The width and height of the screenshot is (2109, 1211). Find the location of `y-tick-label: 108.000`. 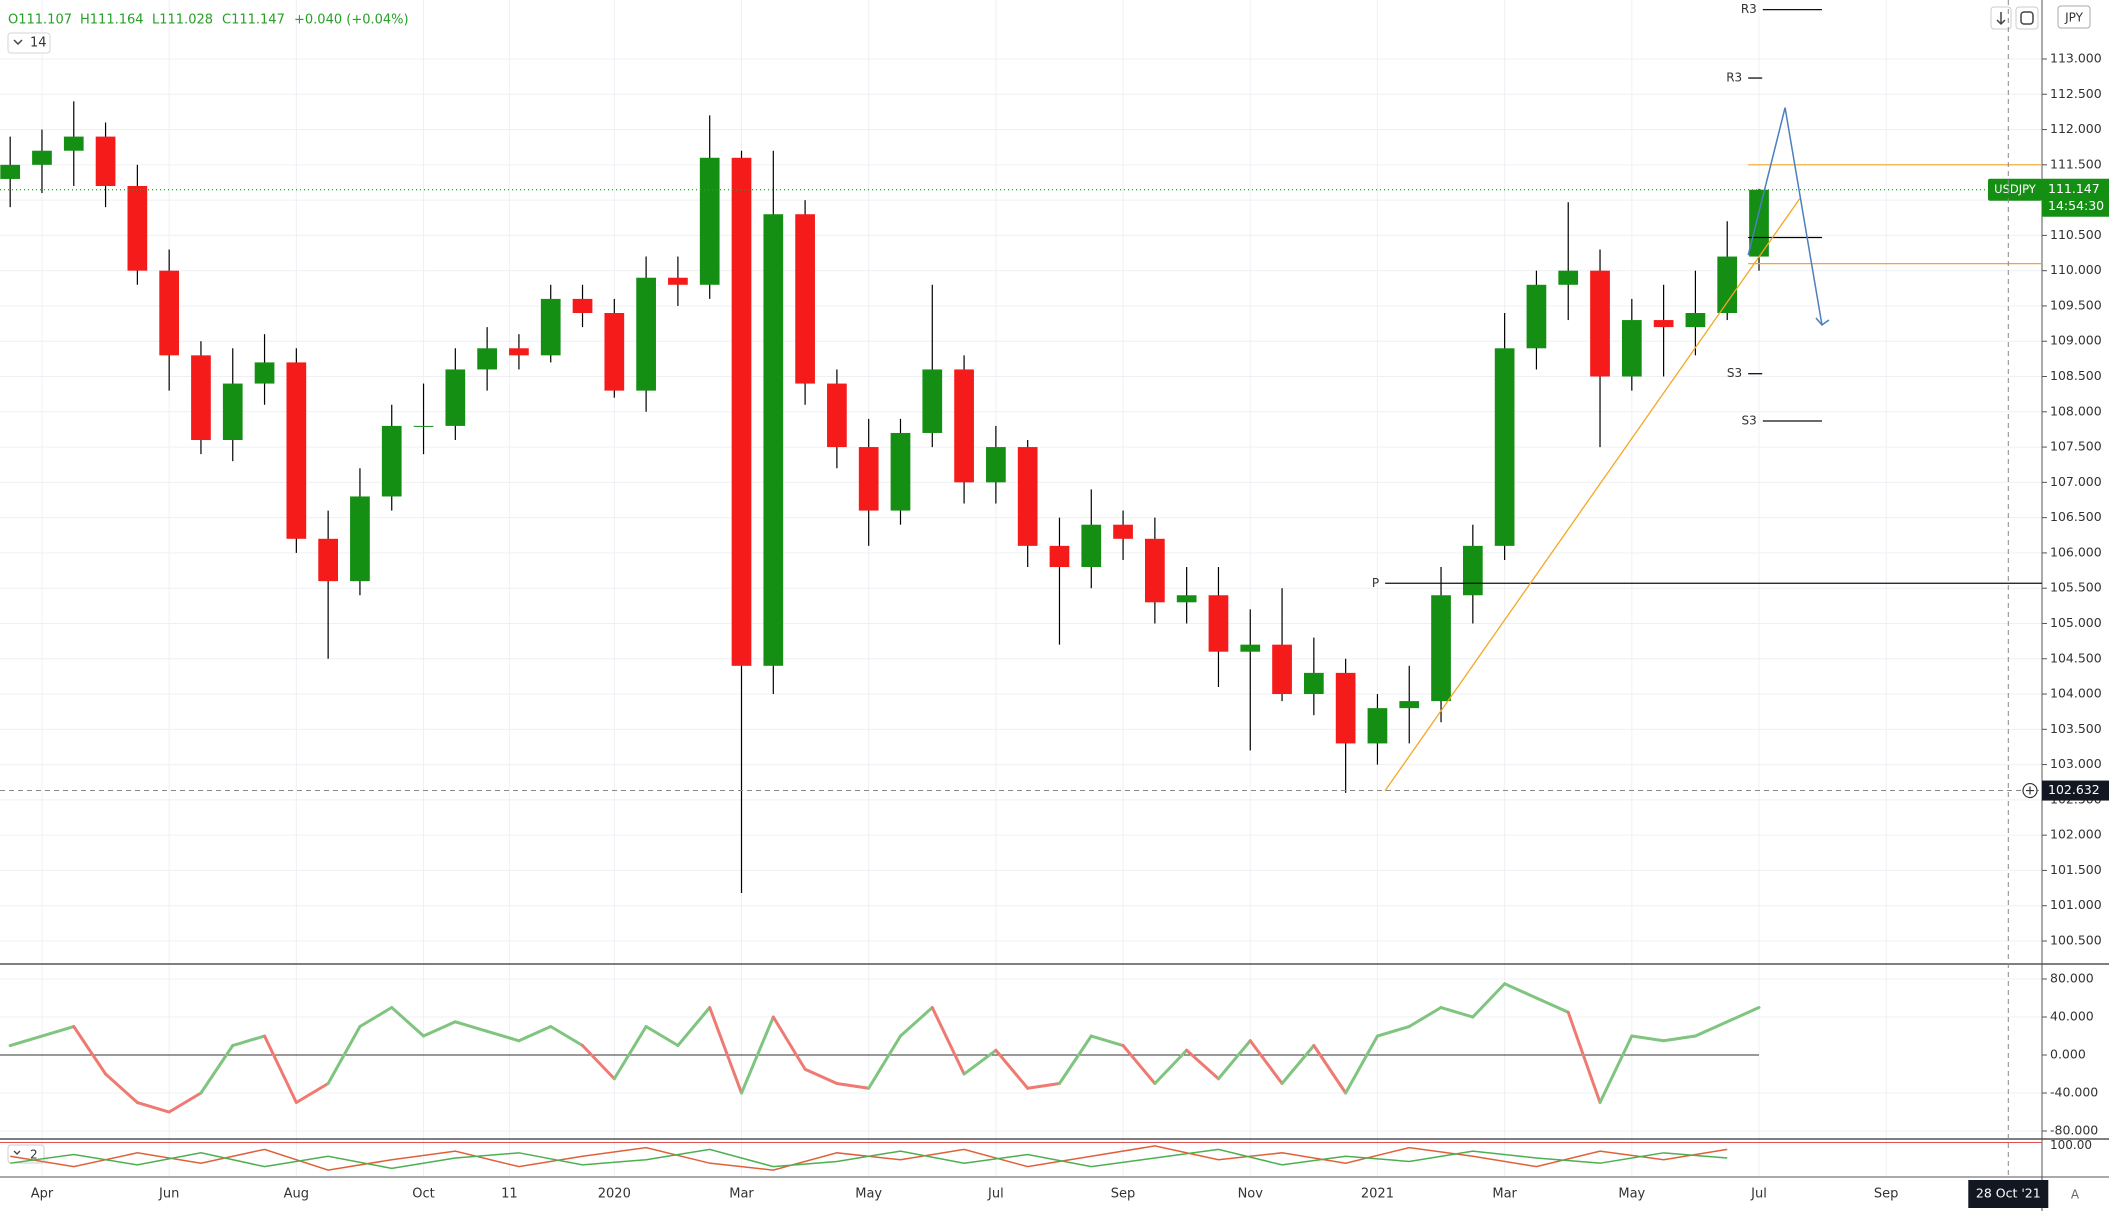

y-tick-label: 108.000 is located at coordinates (2076, 410).